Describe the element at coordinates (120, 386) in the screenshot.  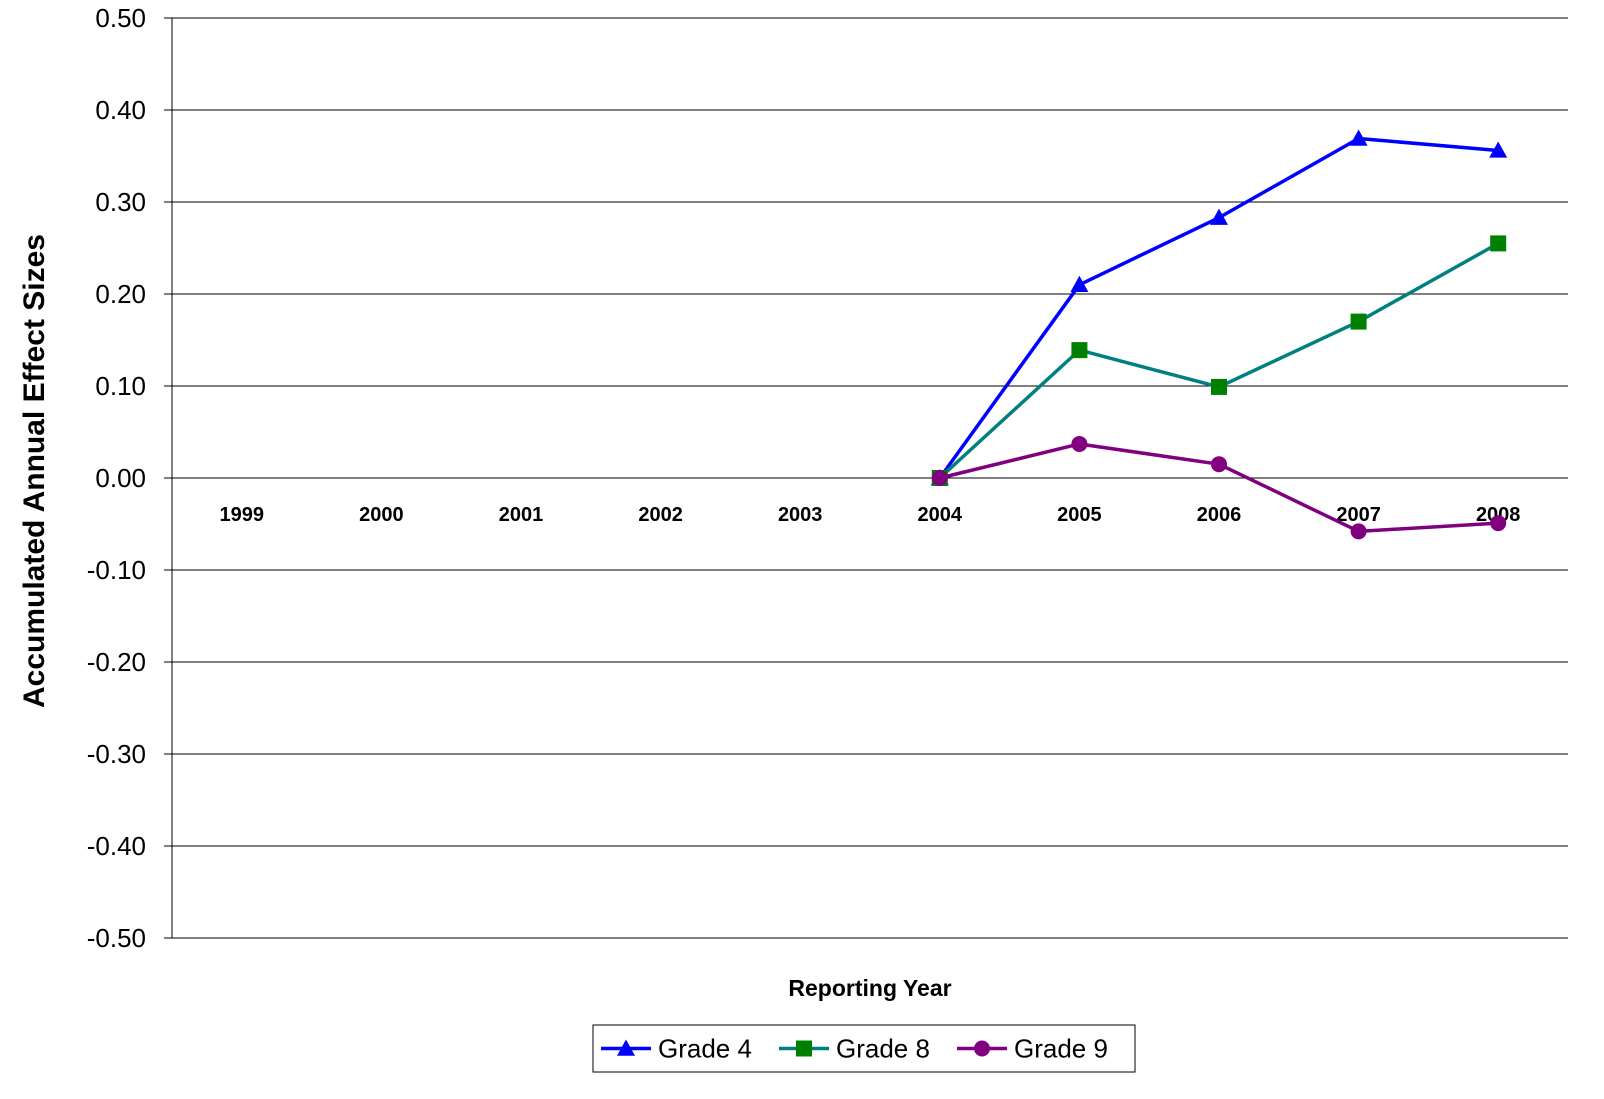
I see `y-tick-label: 0.10` at that location.